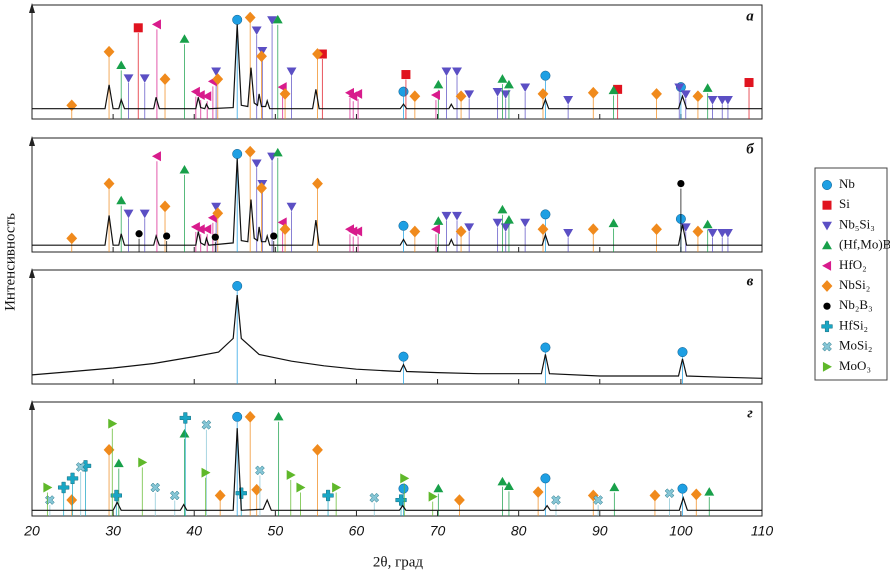  I want to click on x-tick-label: 20, so click(31, 531).